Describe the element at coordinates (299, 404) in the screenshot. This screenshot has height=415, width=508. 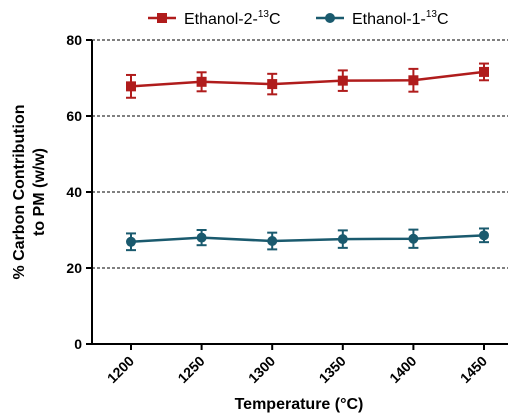
I see `x-axis-title: Temperature (°C)` at that location.